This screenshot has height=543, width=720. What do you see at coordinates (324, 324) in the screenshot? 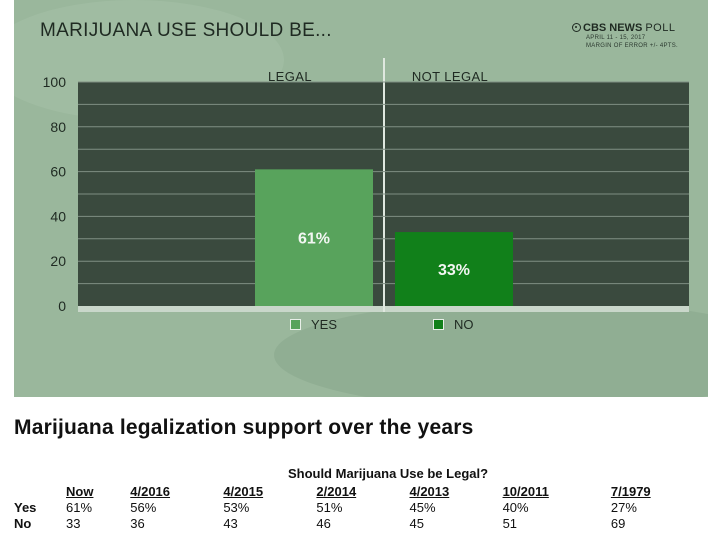
I see `legend-label-yes: YES` at bounding box center [324, 324].